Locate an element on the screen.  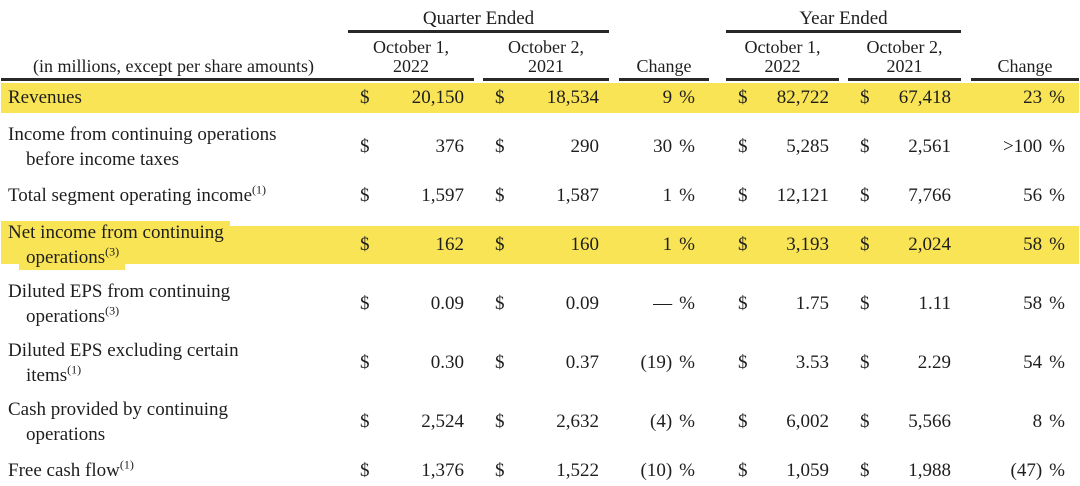
cell-value: 1,376 is located at coordinates (442, 470).